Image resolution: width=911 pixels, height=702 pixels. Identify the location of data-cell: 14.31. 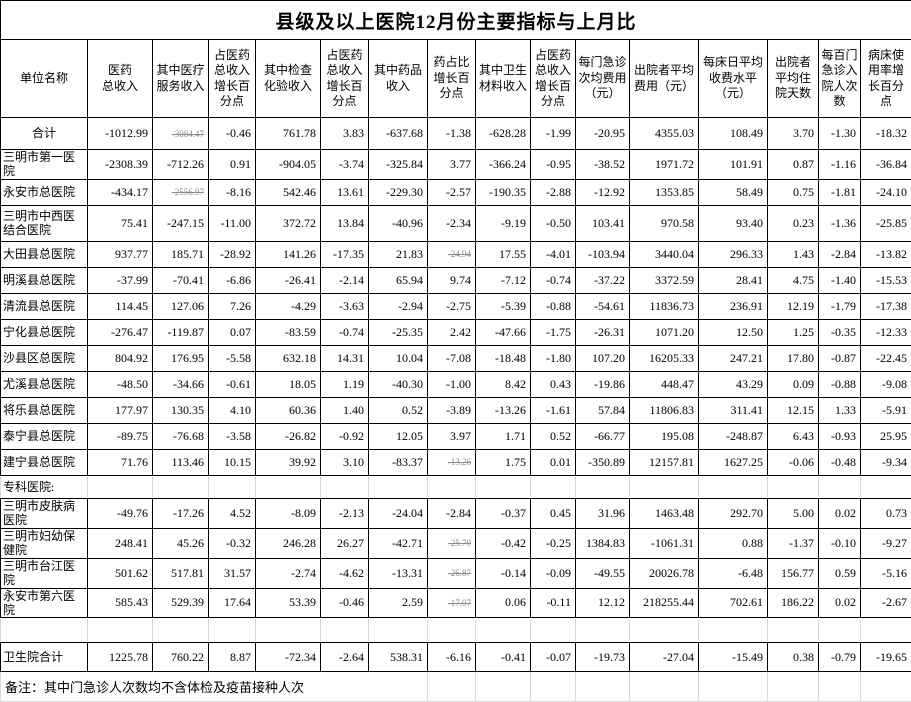
(345, 358).